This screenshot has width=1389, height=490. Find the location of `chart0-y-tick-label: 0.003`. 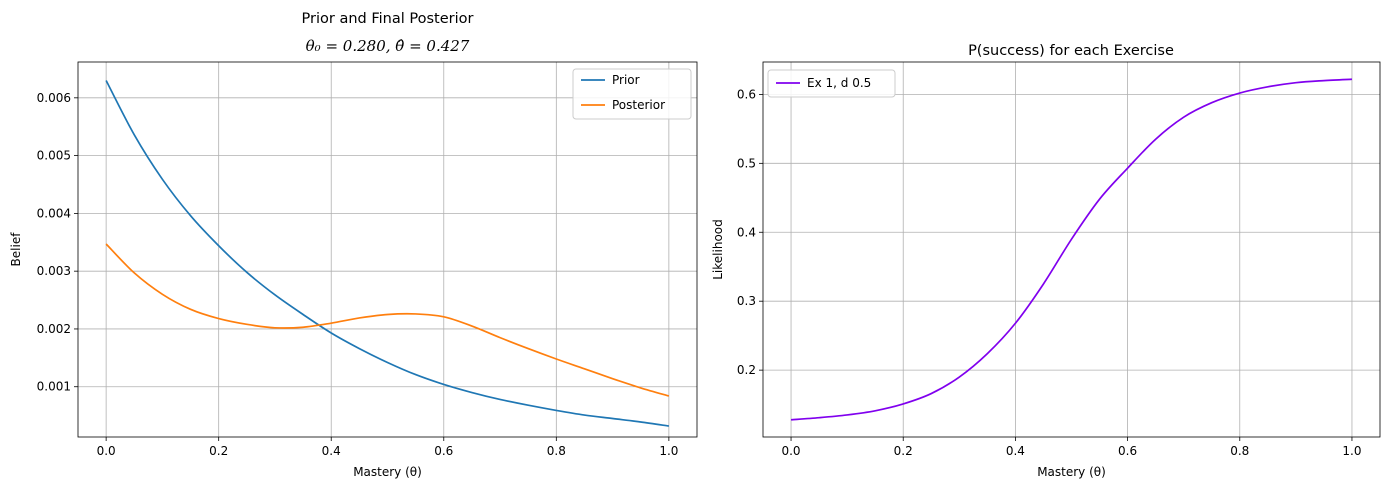

chart0-y-tick-label: 0.003 is located at coordinates (54, 271).